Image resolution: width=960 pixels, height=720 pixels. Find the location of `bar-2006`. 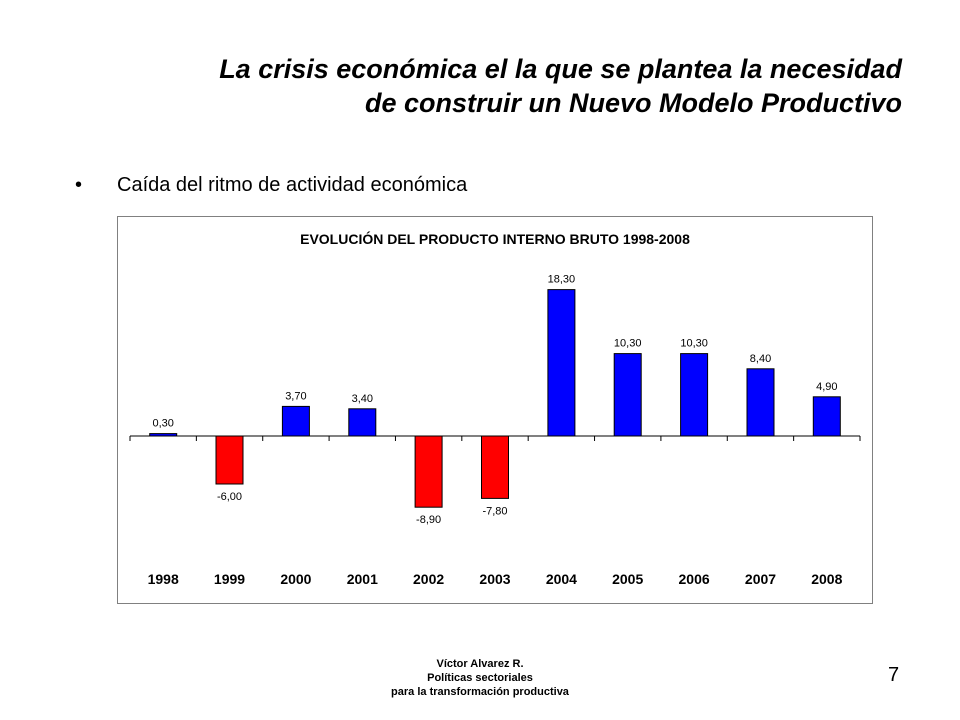

bar-2006 is located at coordinates (694, 395).